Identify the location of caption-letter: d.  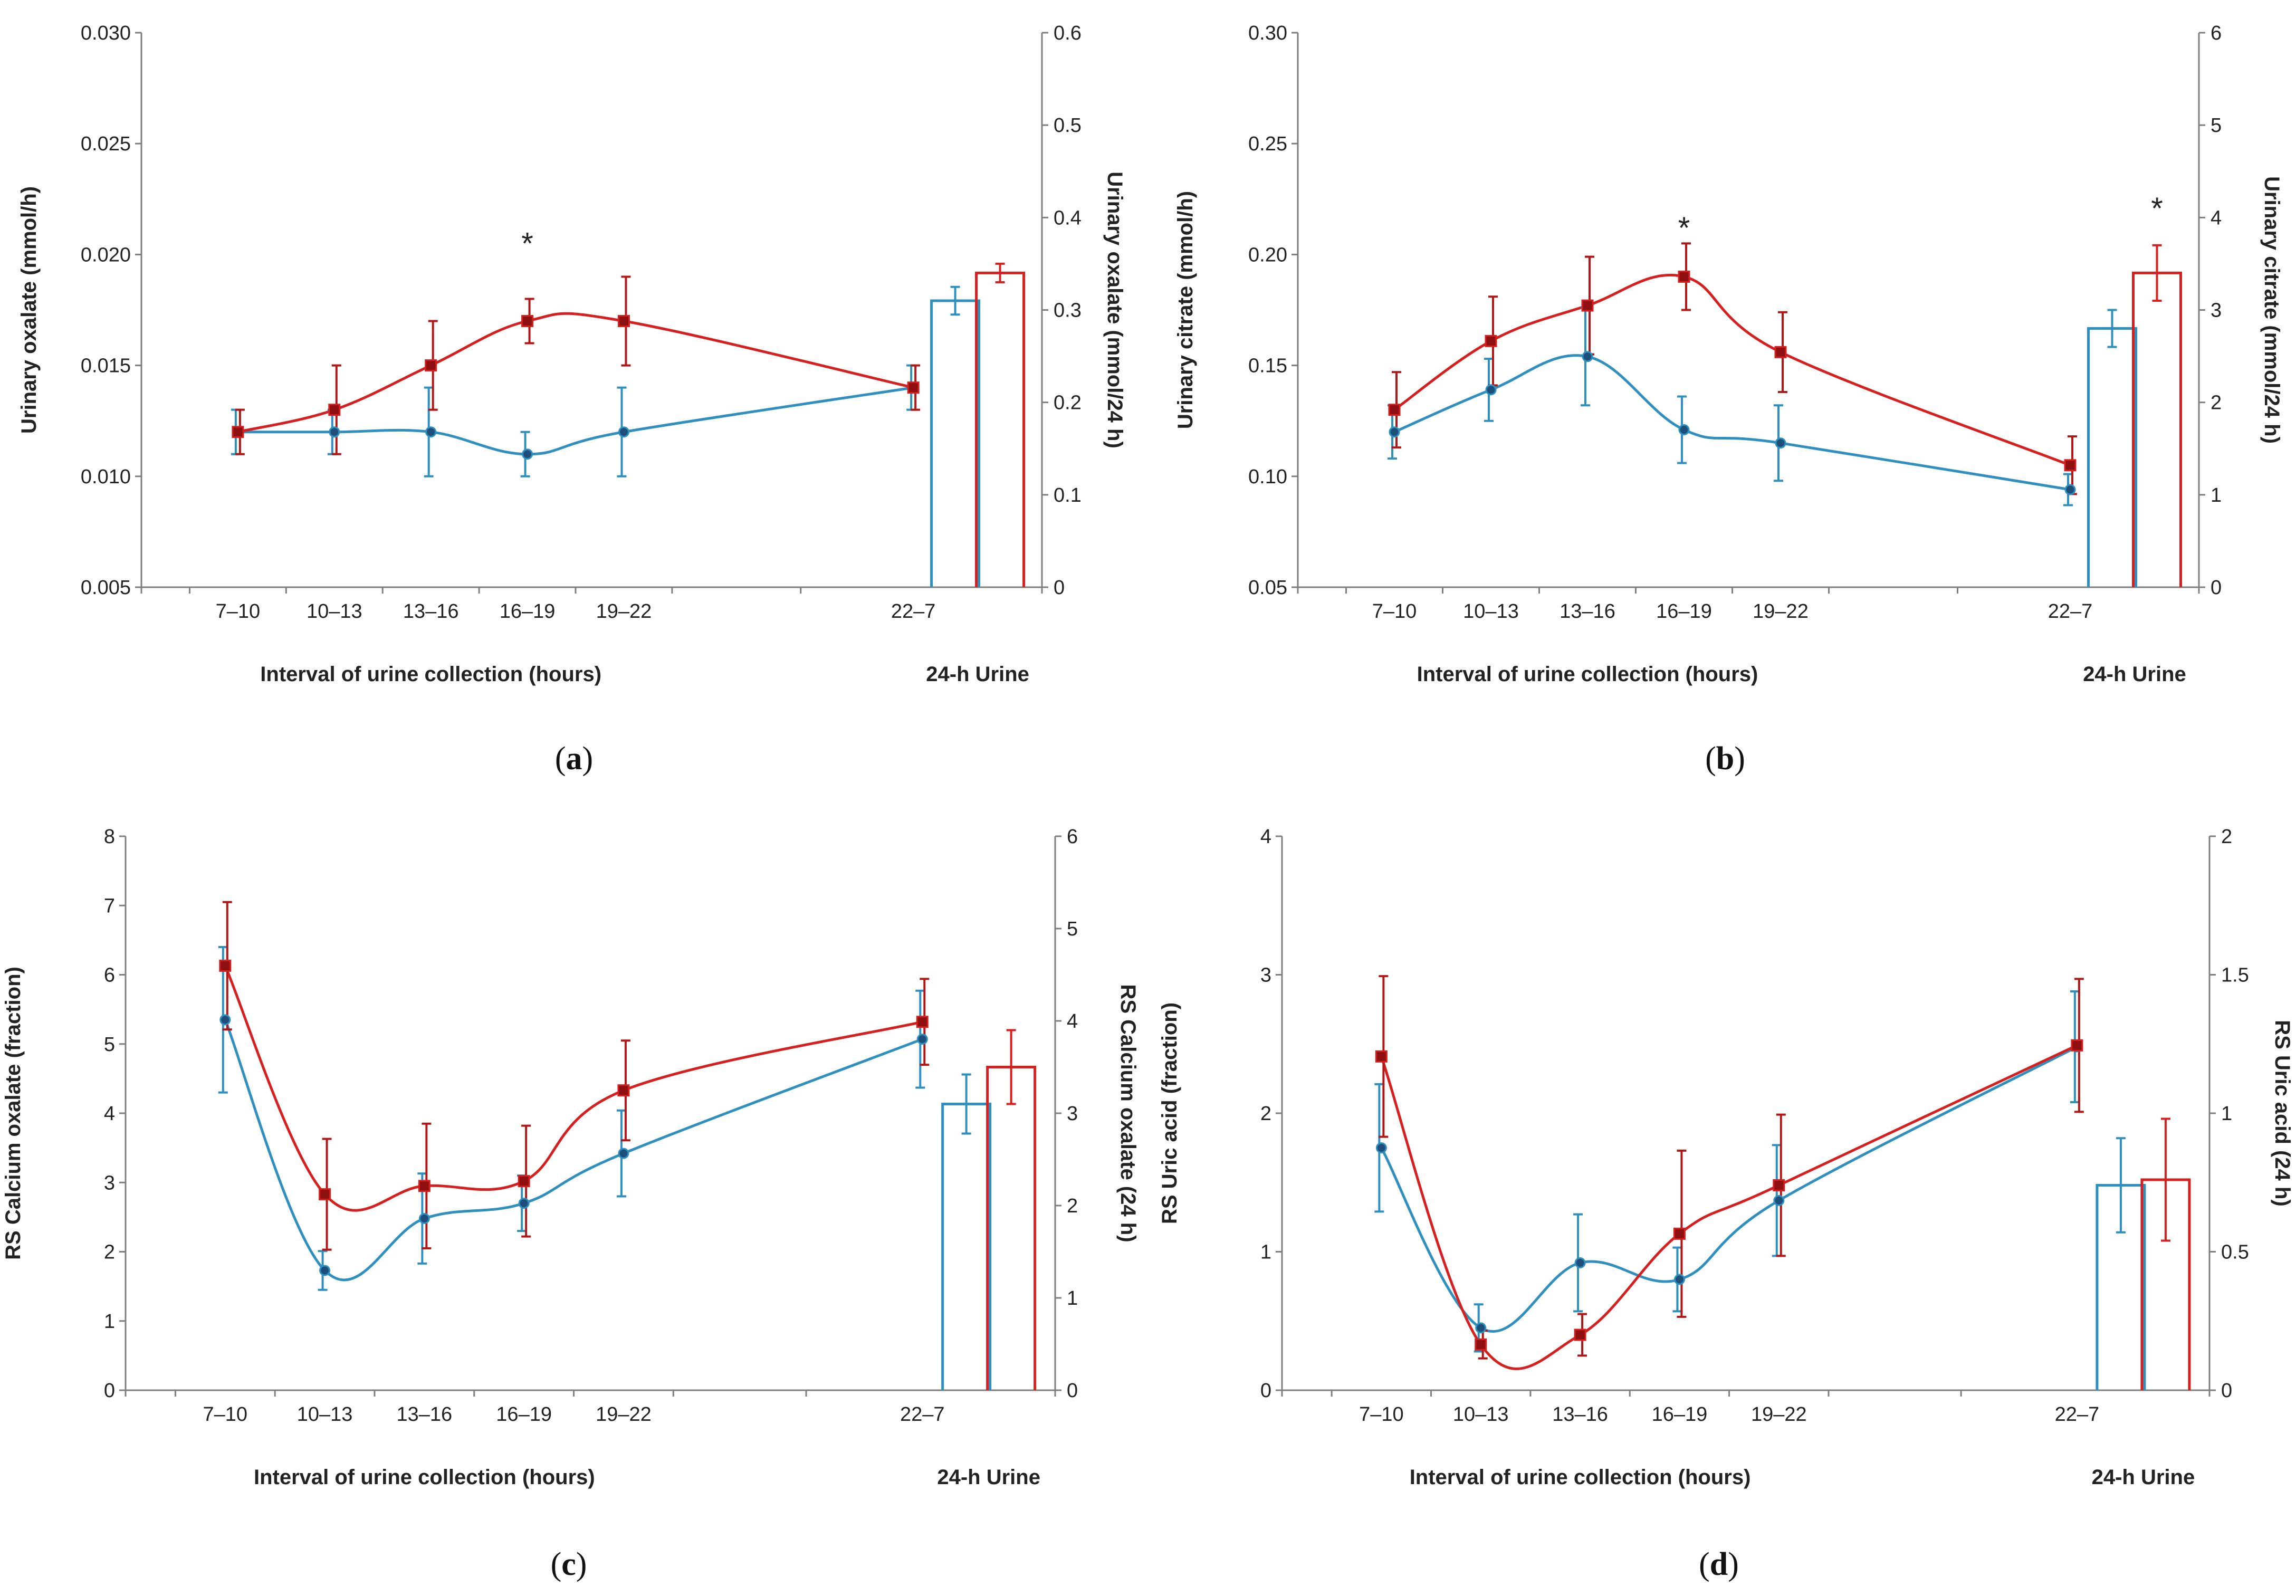
(1719, 1564).